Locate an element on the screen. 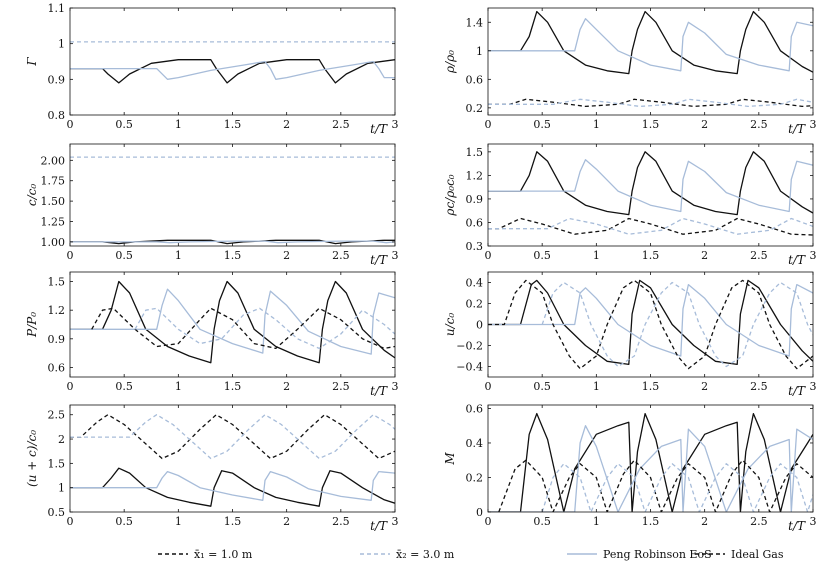  chart-panel-8: 0 0.5 1 1.5 2 2.5 3 0 0.2 0.4 0.6 t/T M is located at coordinates (630, 467).